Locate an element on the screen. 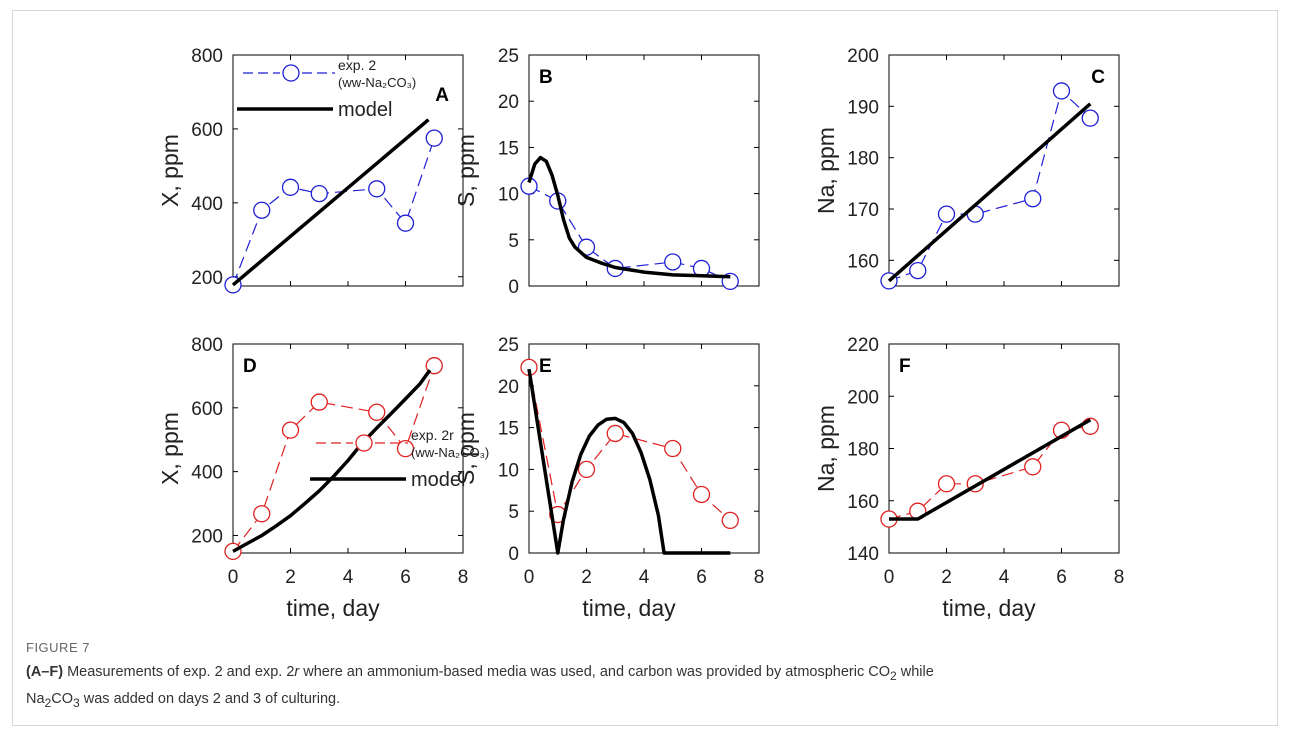  panel-e: 05101520250 2 4 6 8S, ppmtime, dayE is located at coordinates (608, 478).